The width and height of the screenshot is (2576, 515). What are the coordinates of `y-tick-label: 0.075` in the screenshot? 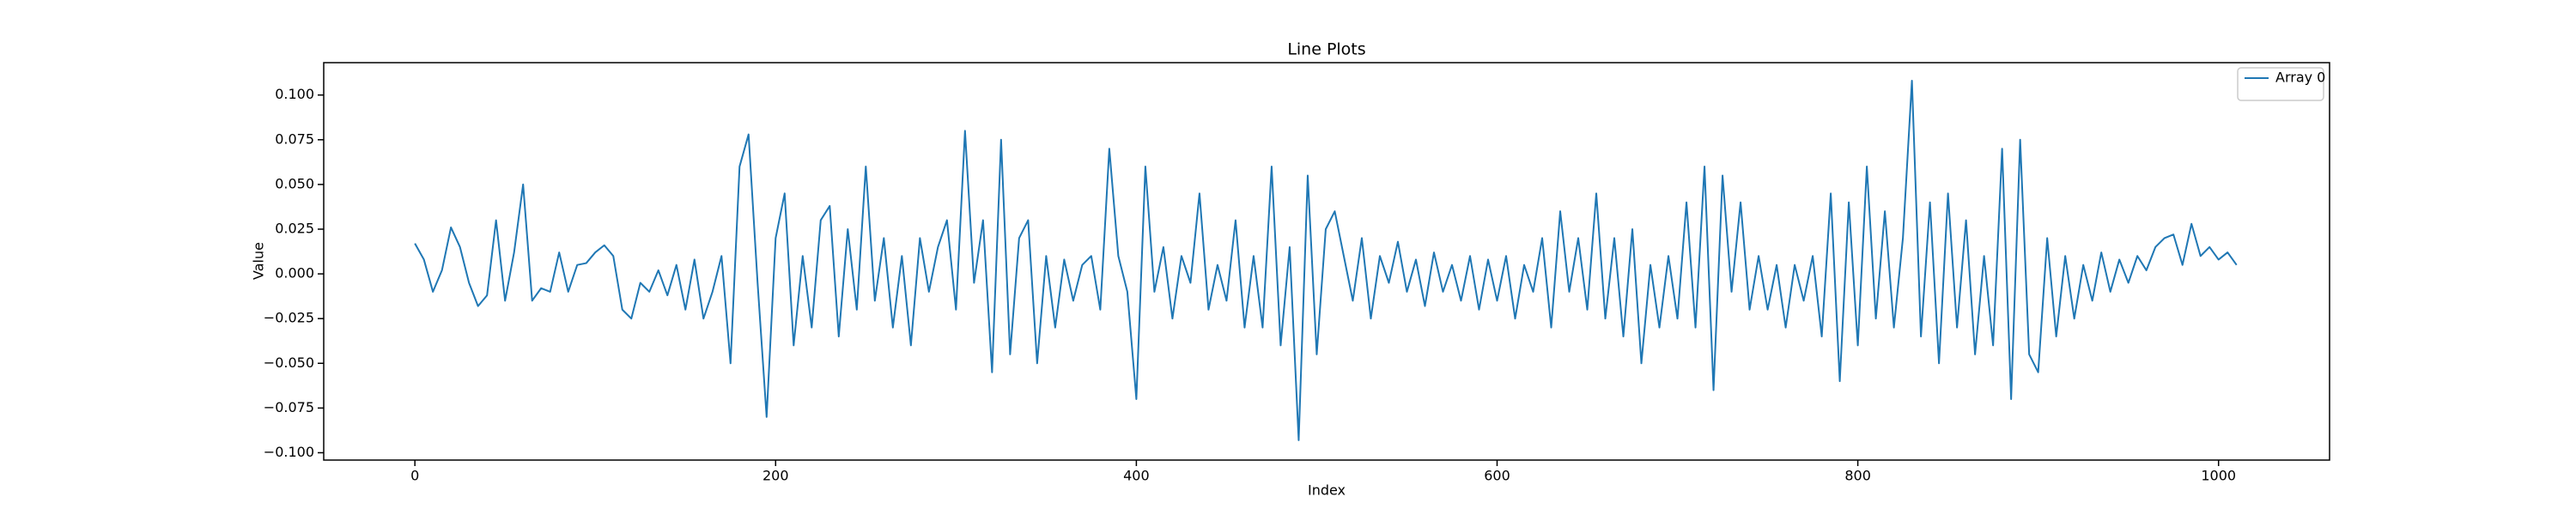 It's located at (294, 138).